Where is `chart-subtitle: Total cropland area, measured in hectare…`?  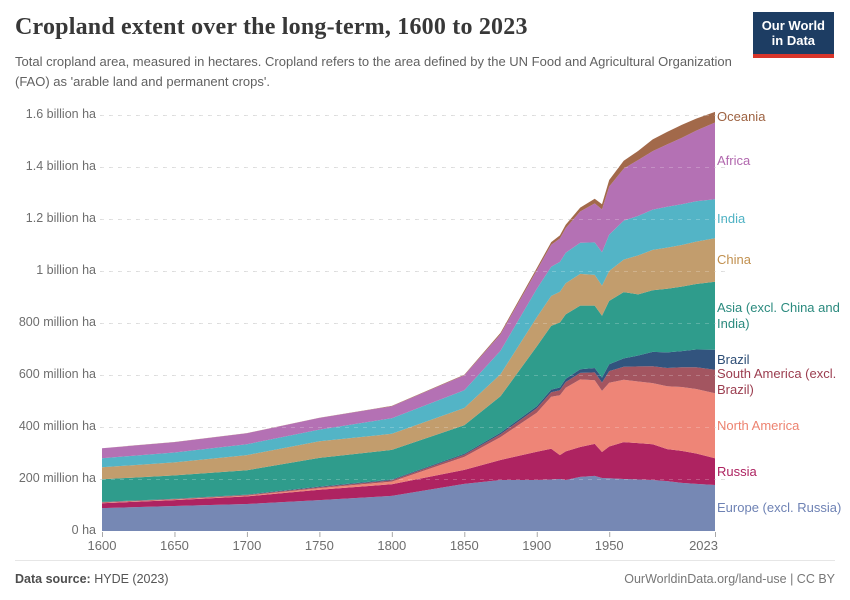 chart-subtitle: Total cropland area, measured in hectare… is located at coordinates (373, 71).